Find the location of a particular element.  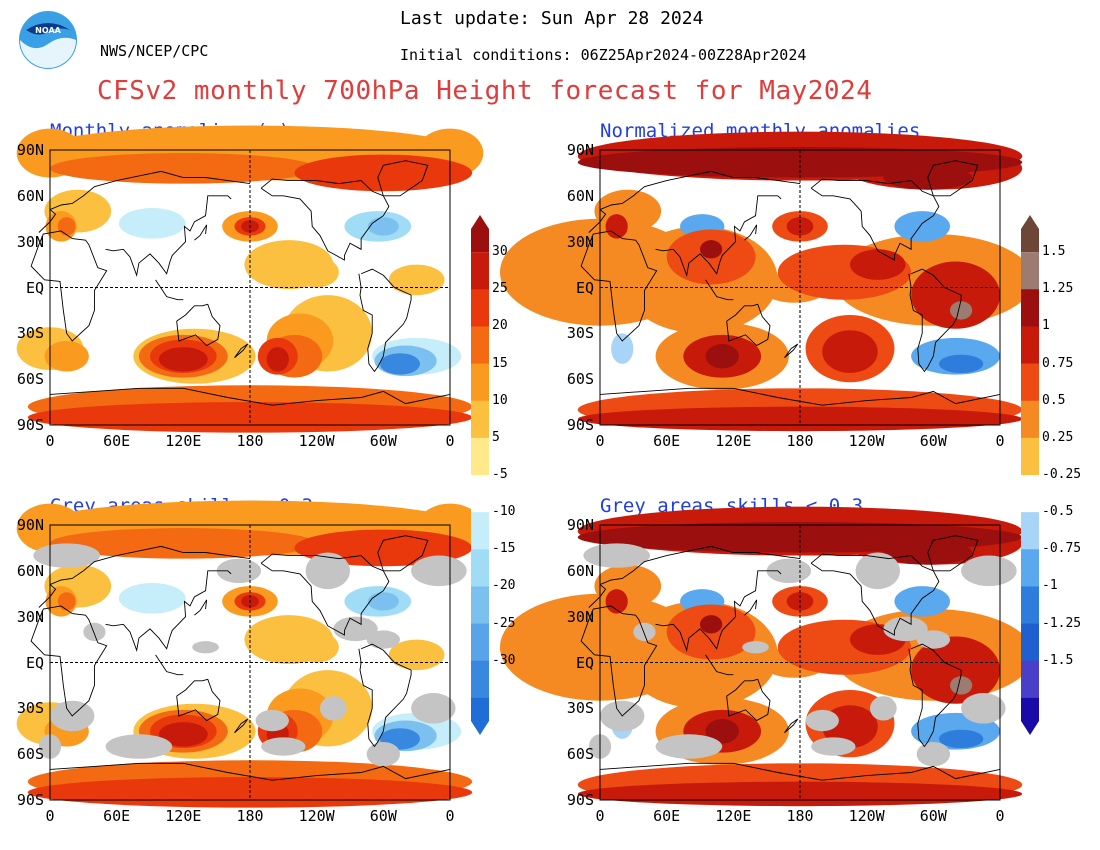

colorbar-left-cap-bottom is located at coordinates (480, 716).